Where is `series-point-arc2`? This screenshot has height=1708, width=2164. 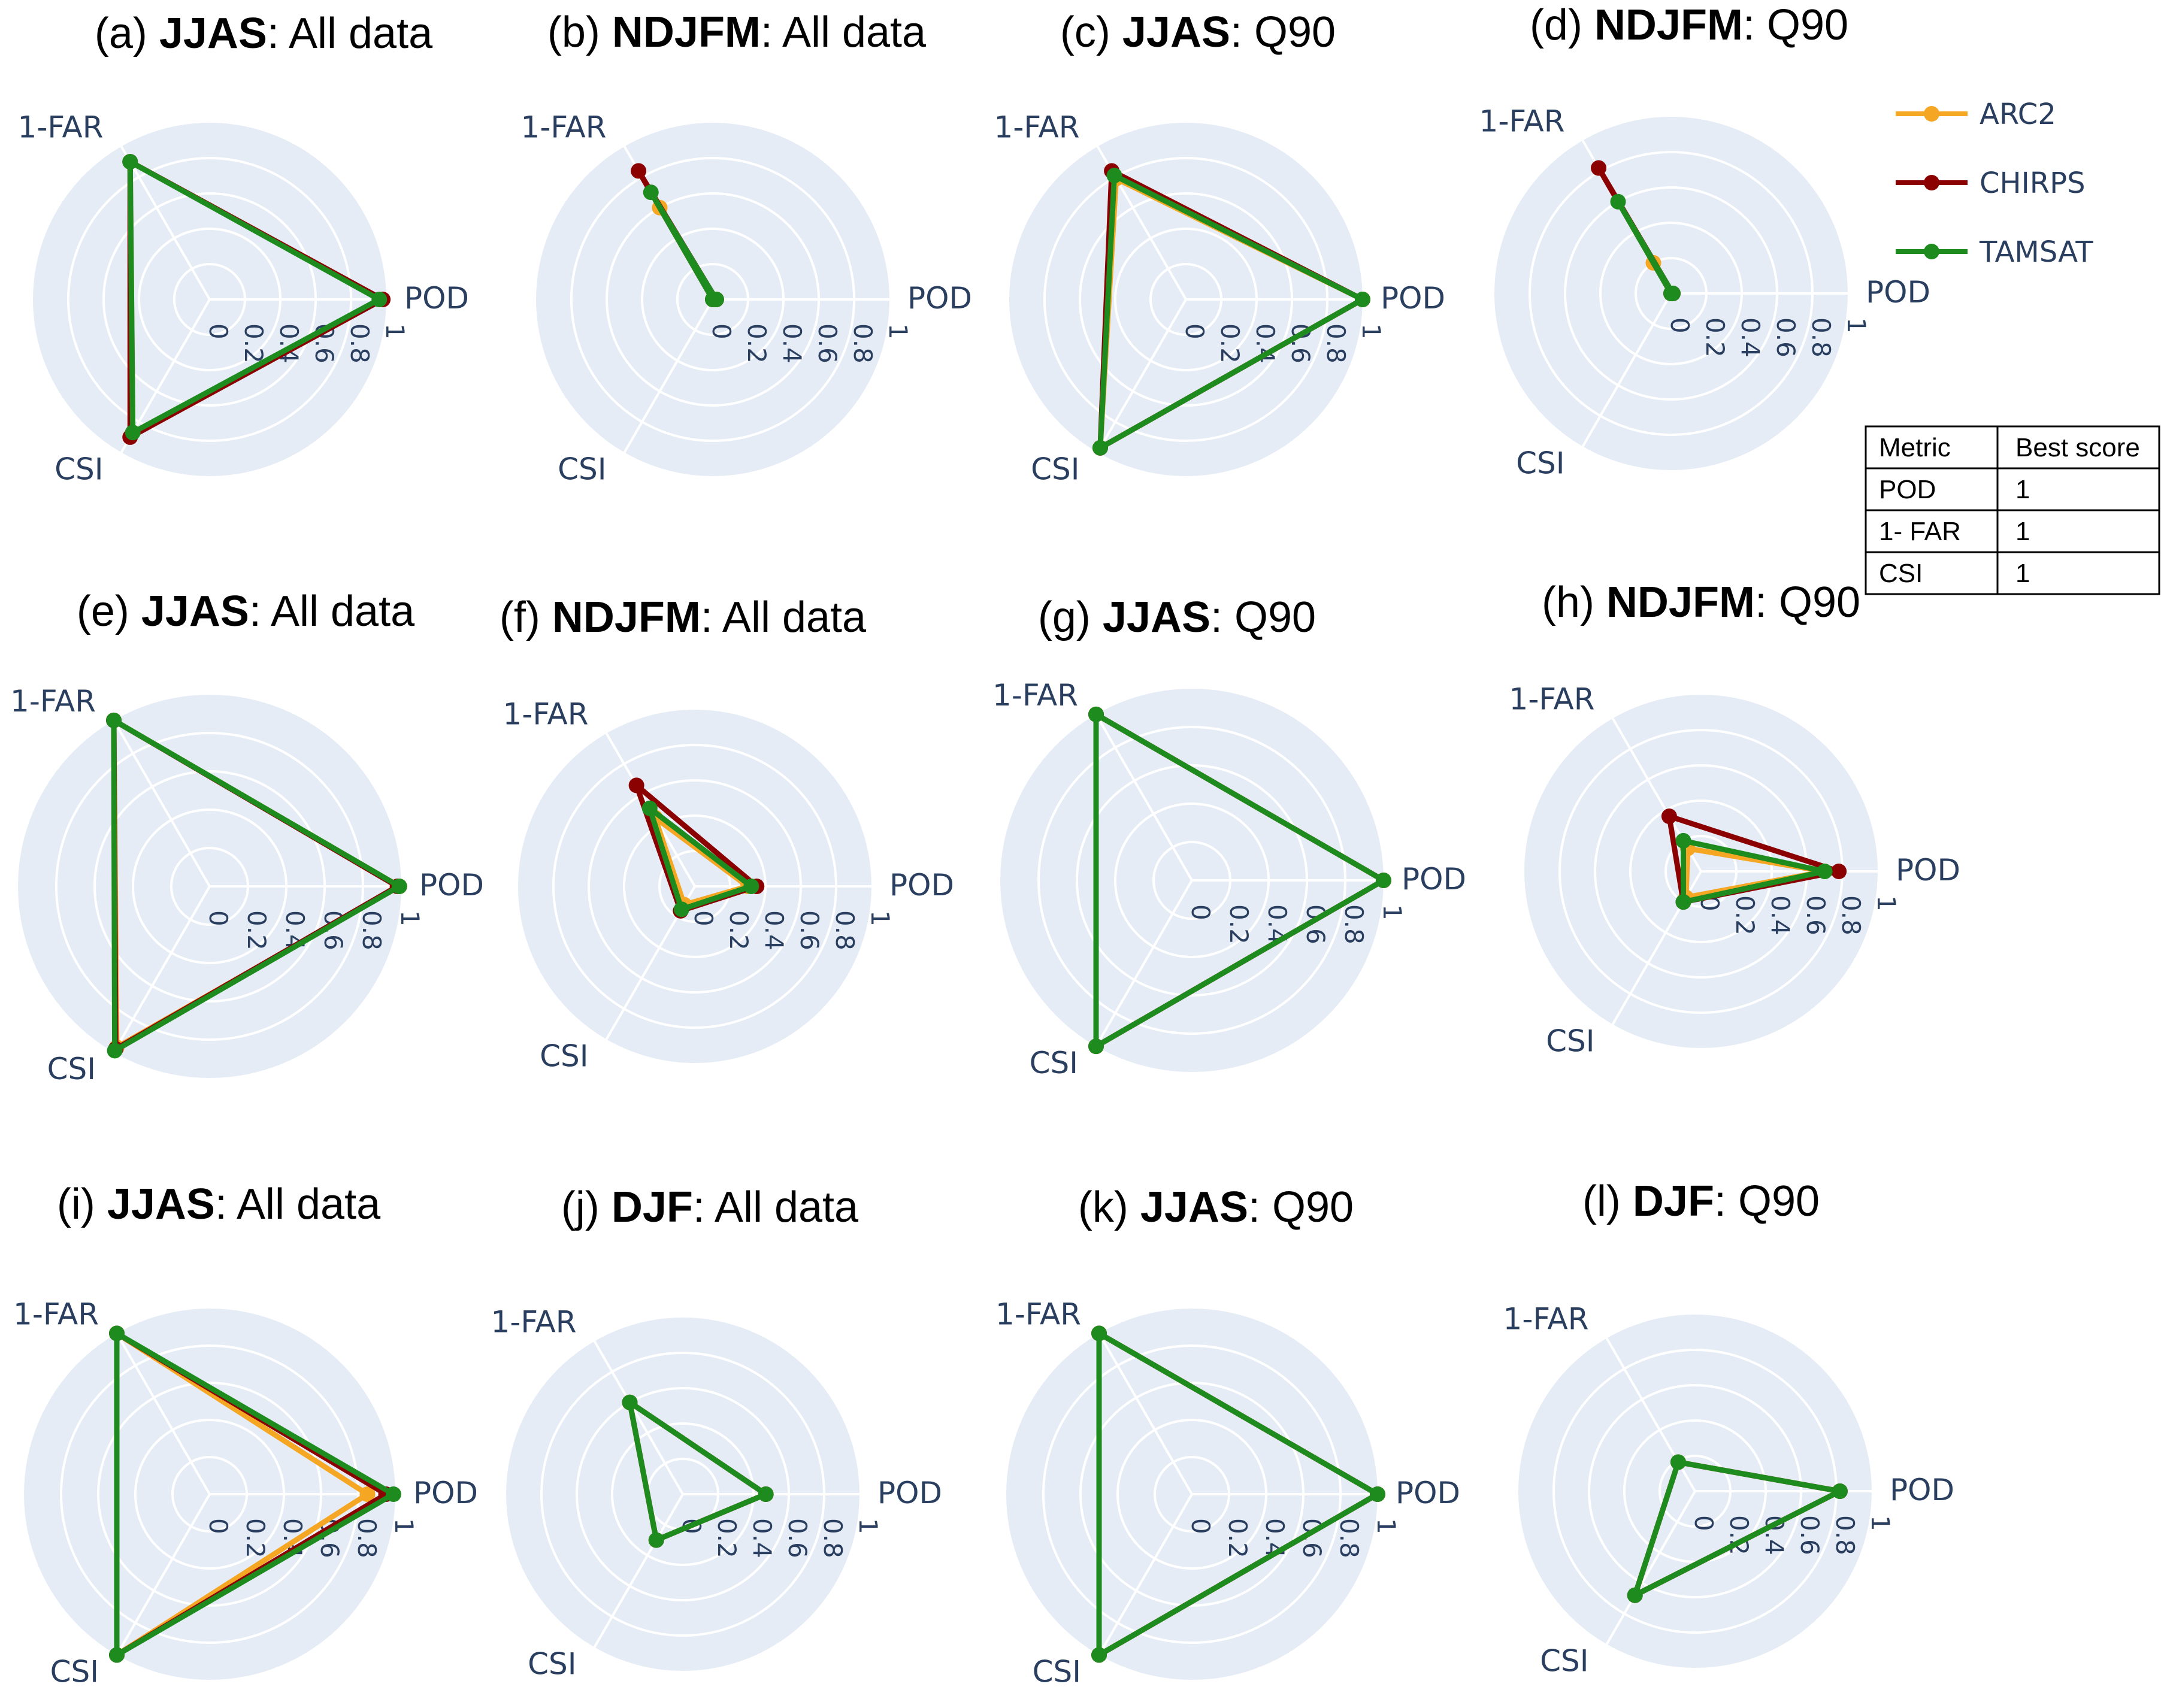
series-point-arc2 is located at coordinates (367, 1494).